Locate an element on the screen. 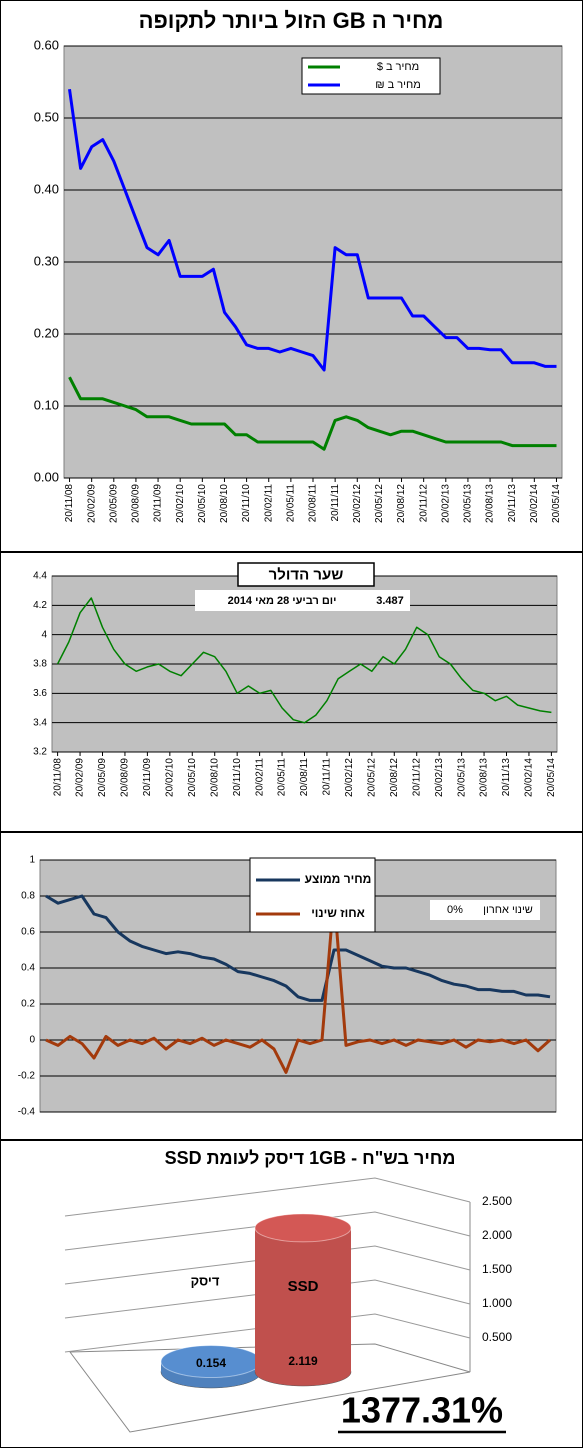  category-label: דיסק is located at coordinates (205, 1280).